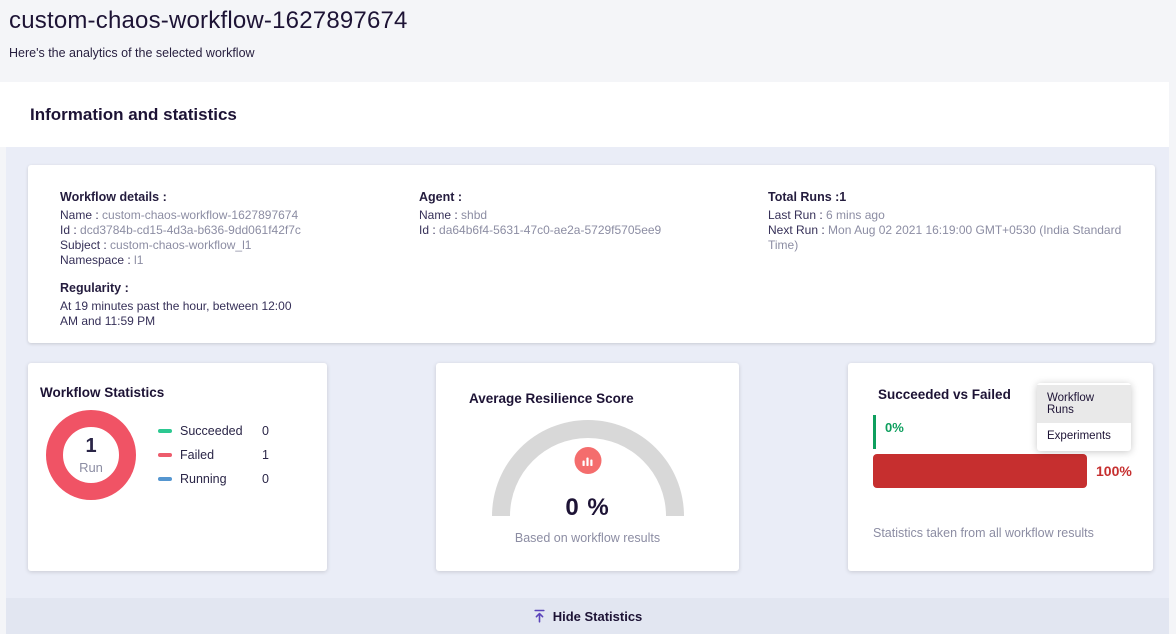 This screenshot has height=643, width=1176. Describe the element at coordinates (855, 215) in the screenshot. I see `field-value: 6 mins ago` at that location.